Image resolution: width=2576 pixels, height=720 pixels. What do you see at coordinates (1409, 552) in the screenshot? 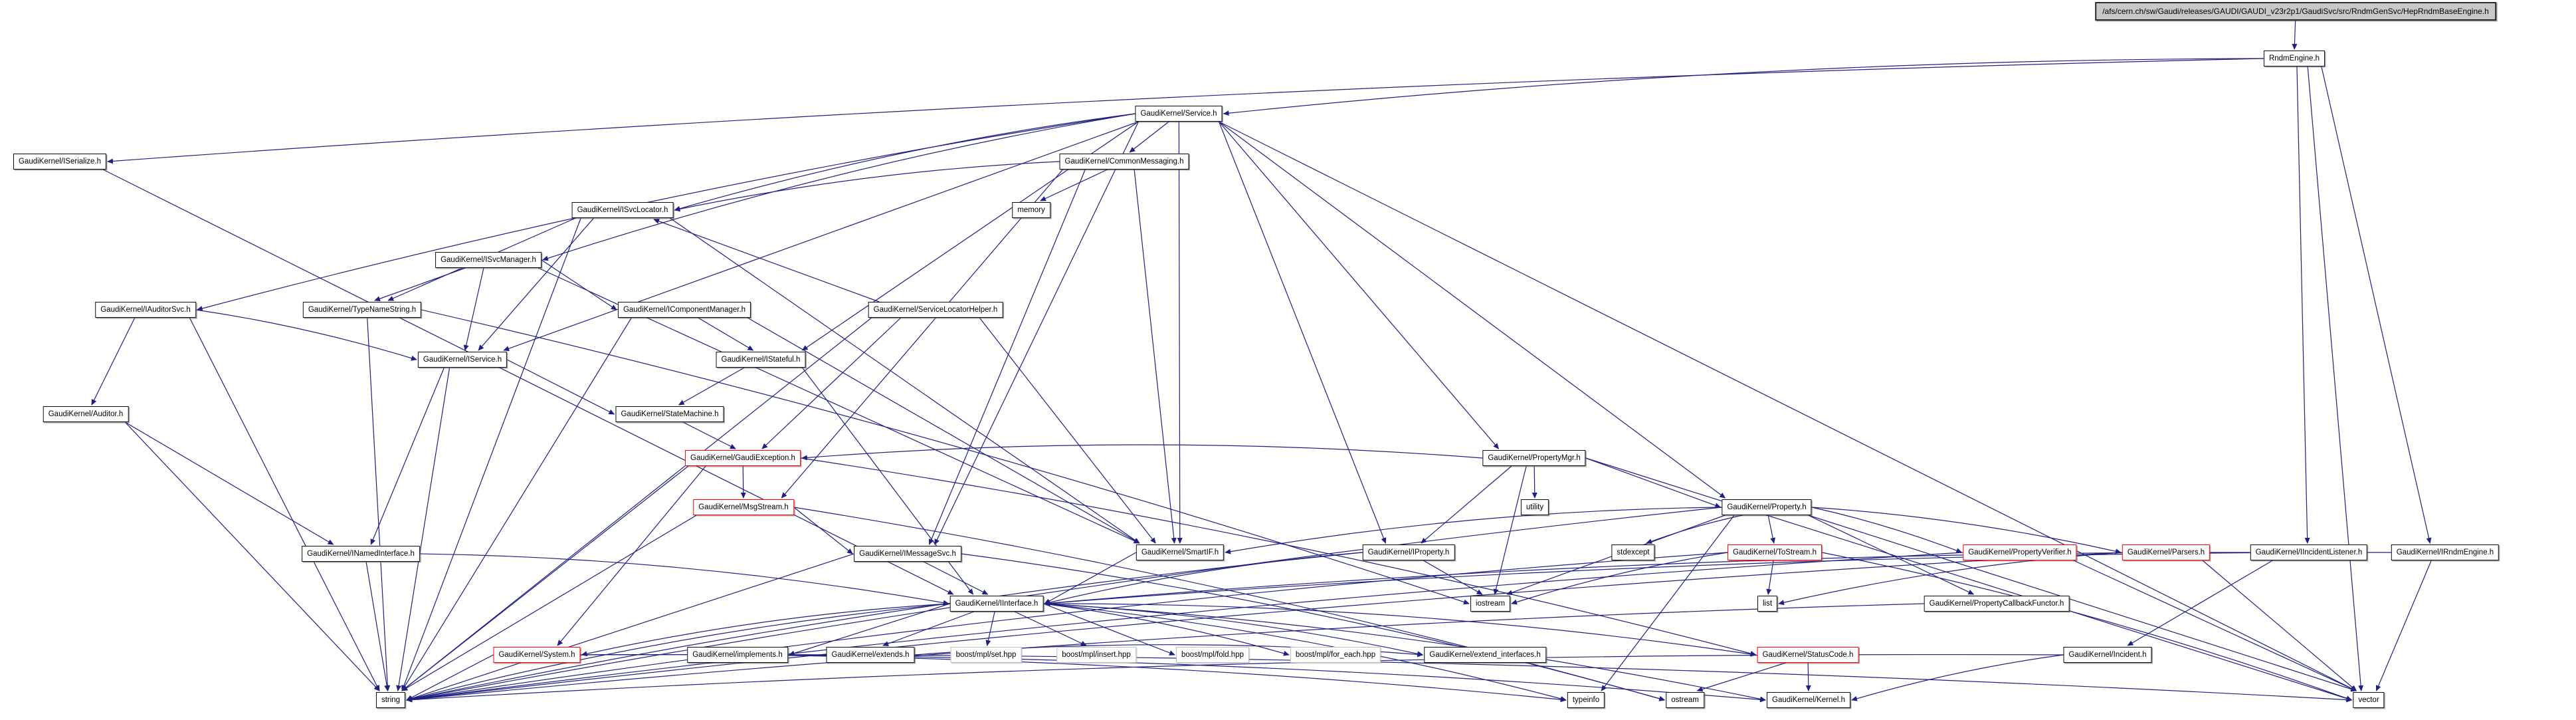
I see `graph-node-iproperty: GaudiKernel/IProperty.h` at bounding box center [1409, 552].